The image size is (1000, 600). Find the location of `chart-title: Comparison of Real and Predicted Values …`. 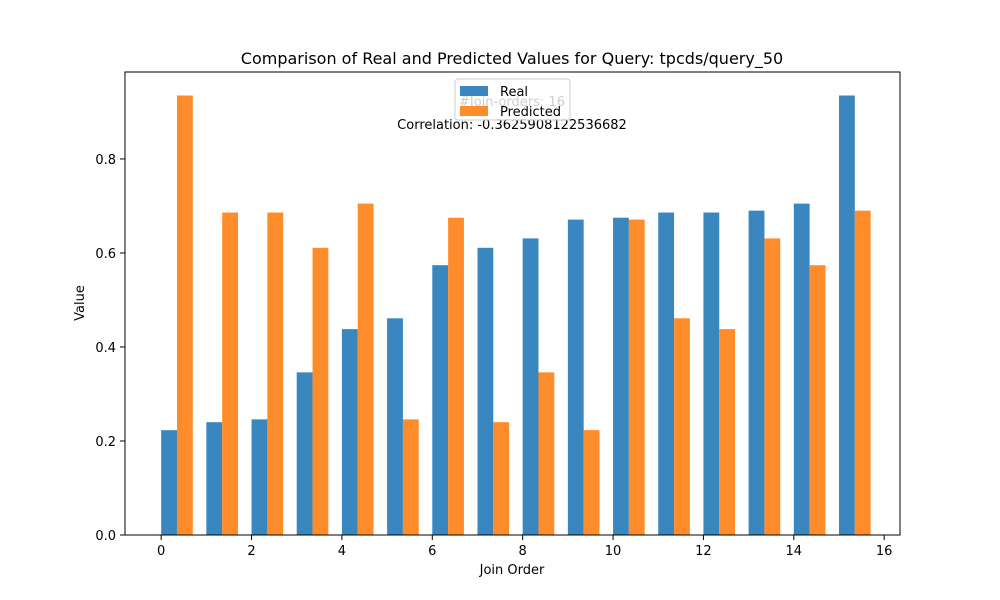

chart-title: Comparison of Real and Predicted Values … is located at coordinates (512, 59).